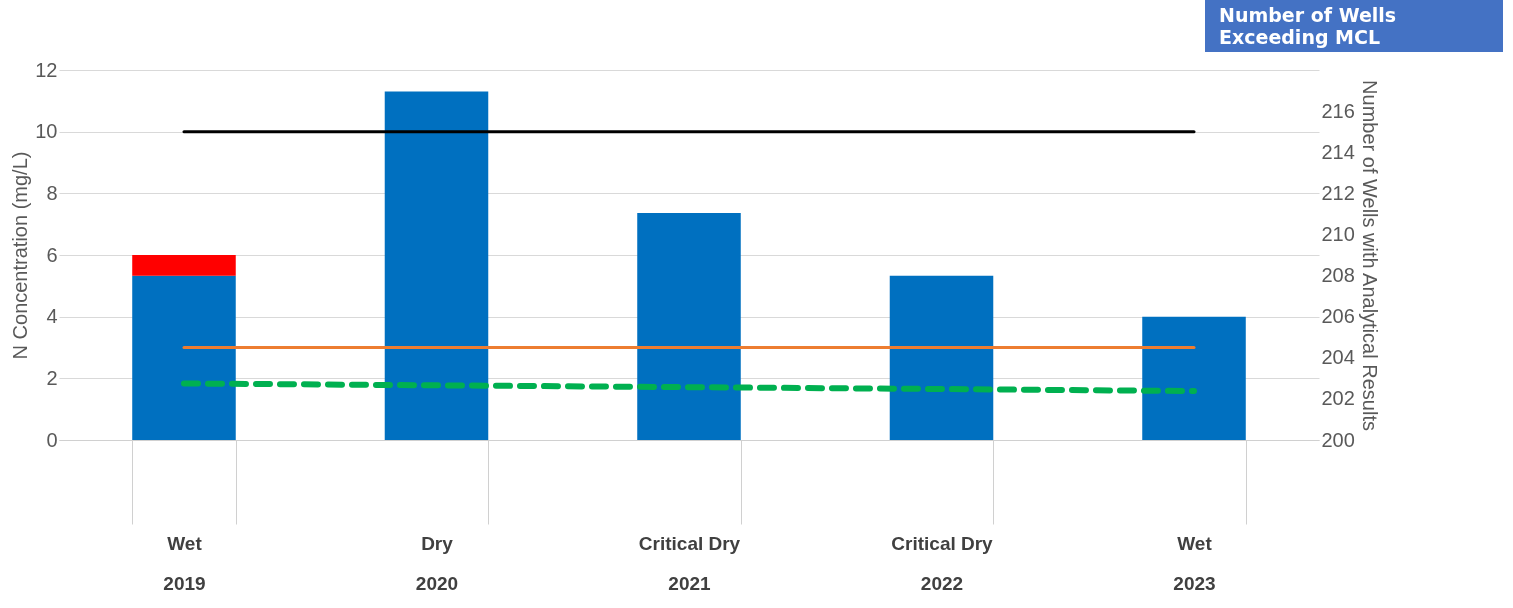  Describe the element at coordinates (1338, 275) in the screenshot. I see `y2-tick-label: 208` at that location.